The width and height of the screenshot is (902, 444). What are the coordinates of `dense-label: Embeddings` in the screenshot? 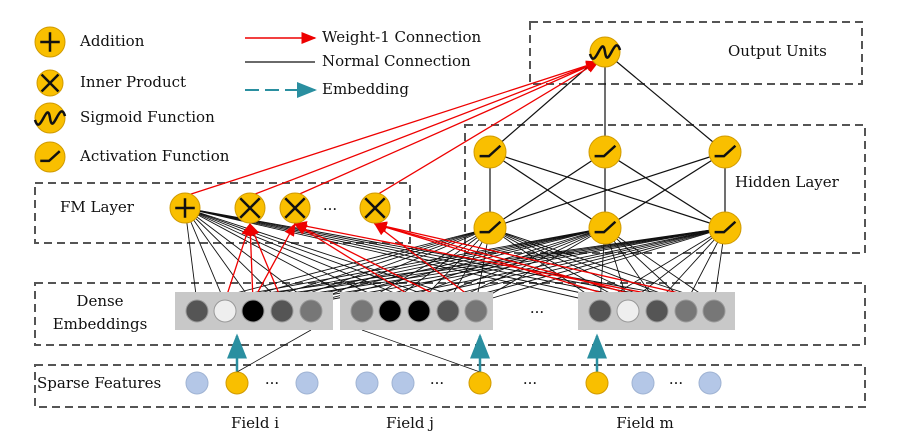 It's located at (100, 324).